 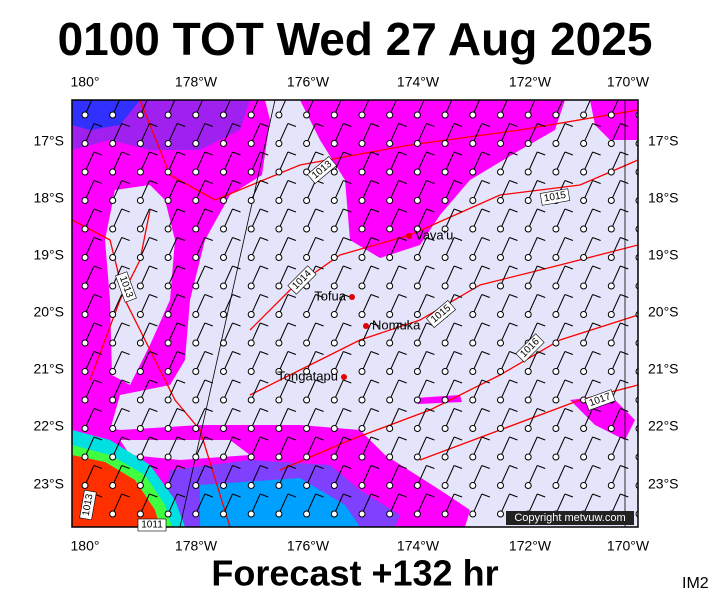 What do you see at coordinates (88, 505) in the screenshot?
I see `isobar-value: 1013` at bounding box center [88, 505].